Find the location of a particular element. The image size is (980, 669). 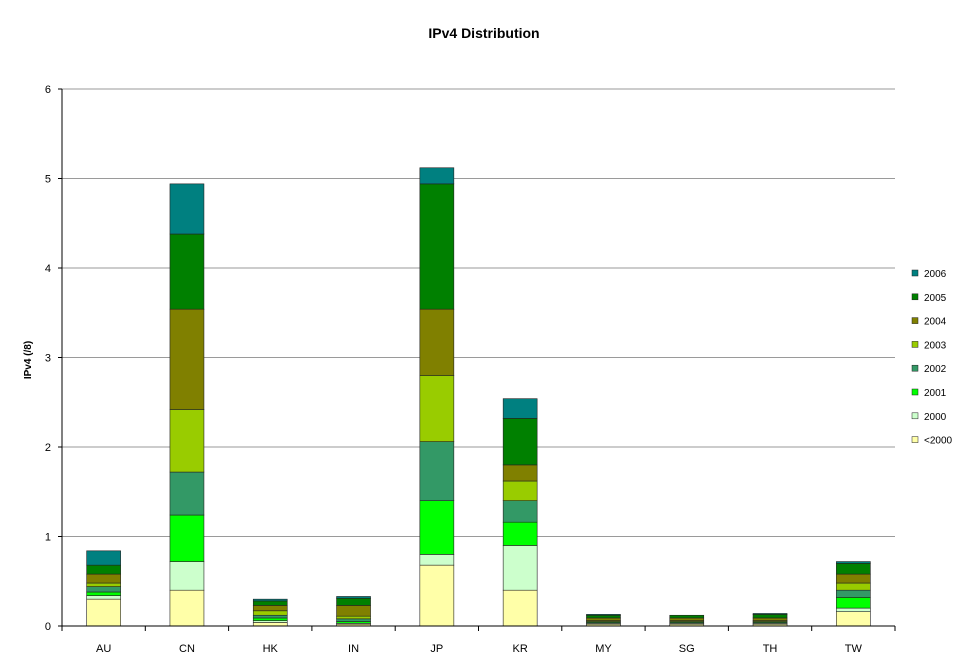

x-tick-label: CN is located at coordinates (187, 649).